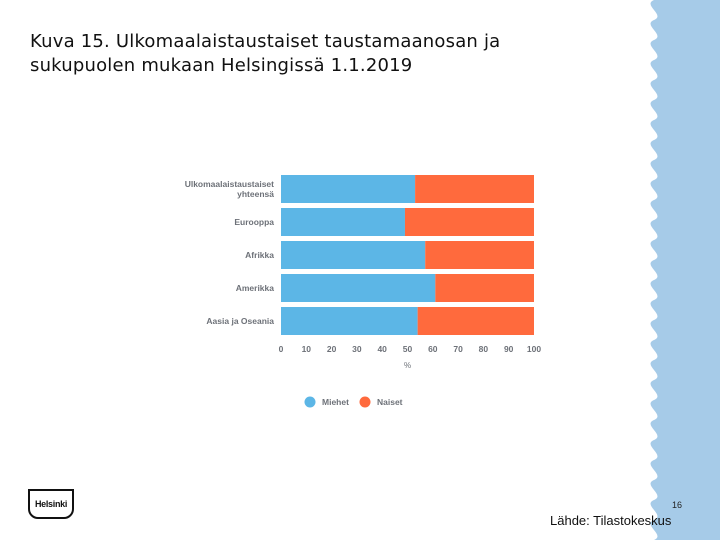 The image size is (720, 540). I want to click on category-label-0-0: Ulkomaalaistaustaiset, so click(229, 184).